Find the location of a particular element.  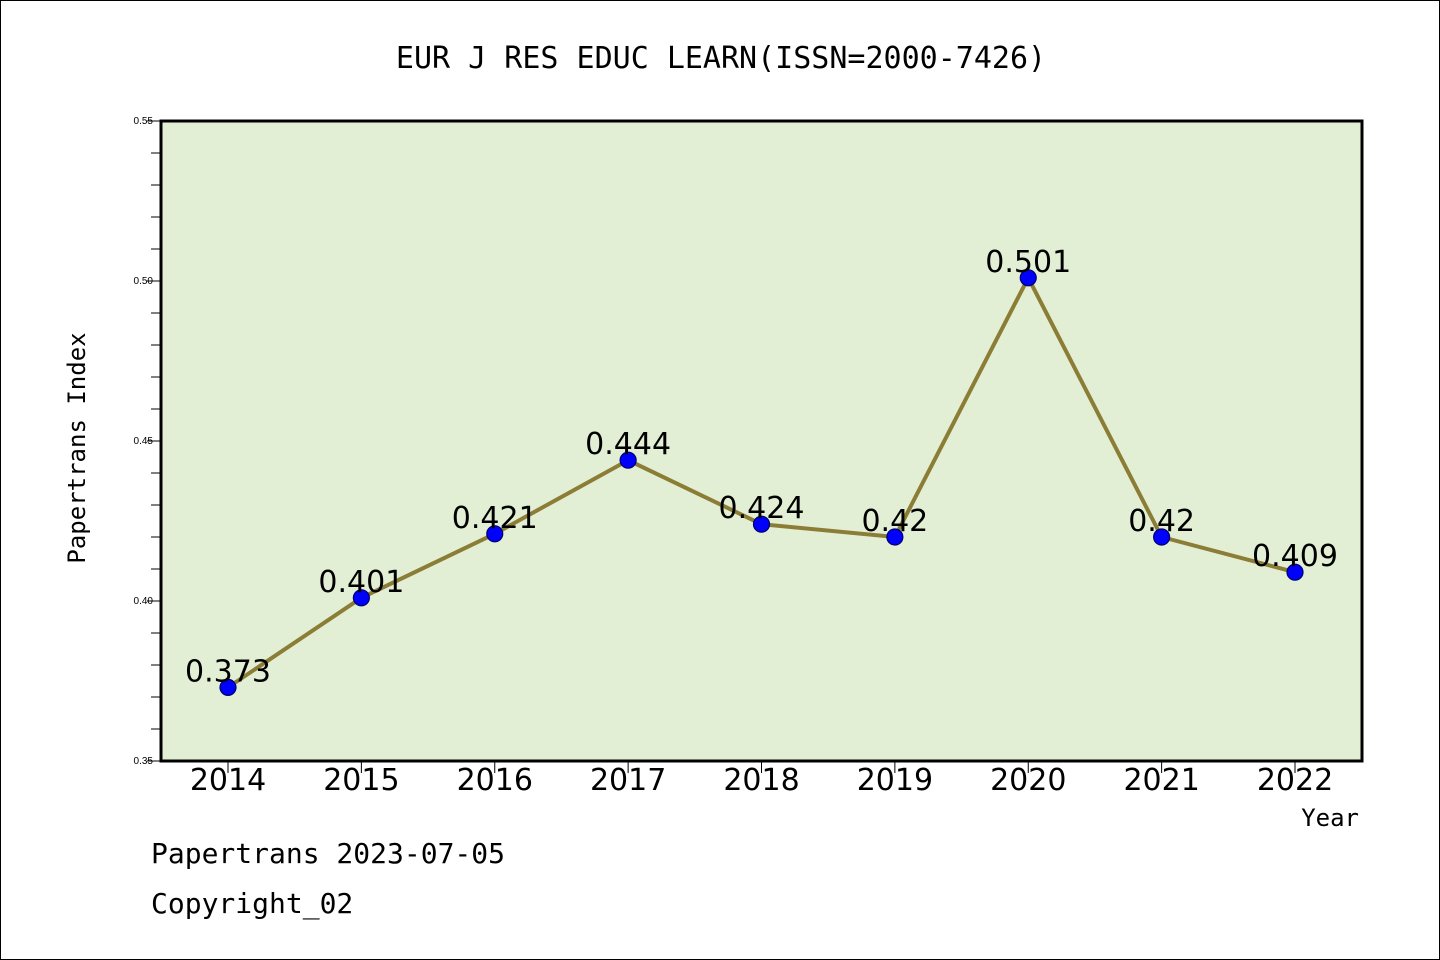

x-tick-label: 2019 is located at coordinates (895, 780).